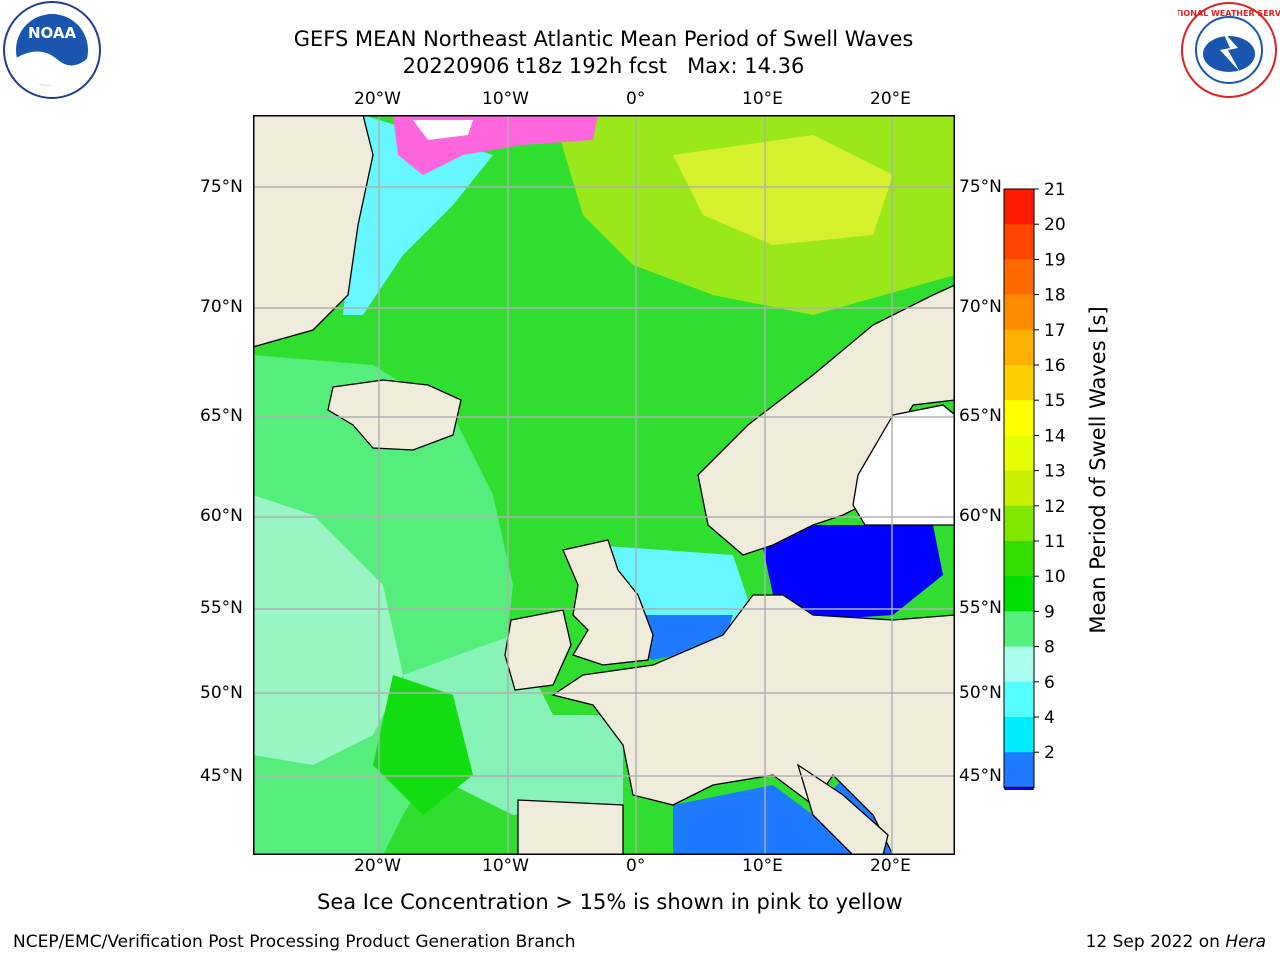  What do you see at coordinates (1055, 190) in the screenshot?
I see `colorbar-tick-label: 21` at bounding box center [1055, 190].